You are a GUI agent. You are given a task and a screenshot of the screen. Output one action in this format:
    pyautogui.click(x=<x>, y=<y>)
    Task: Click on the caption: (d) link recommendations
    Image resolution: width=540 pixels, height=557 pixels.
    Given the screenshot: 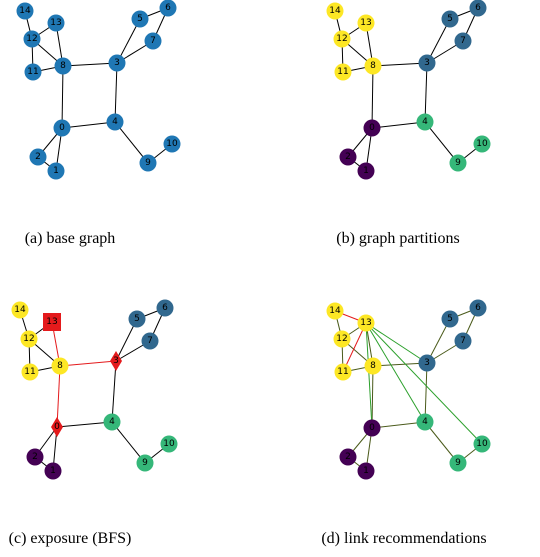 What is the action you would take?
    pyautogui.click(x=403, y=538)
    